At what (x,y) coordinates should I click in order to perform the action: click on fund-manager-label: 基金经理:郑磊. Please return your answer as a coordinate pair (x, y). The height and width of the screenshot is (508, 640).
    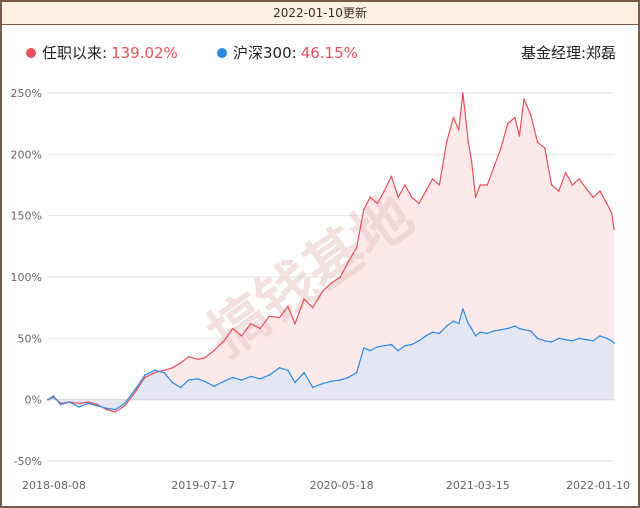
    Looking at the image, I should click on (568, 53).